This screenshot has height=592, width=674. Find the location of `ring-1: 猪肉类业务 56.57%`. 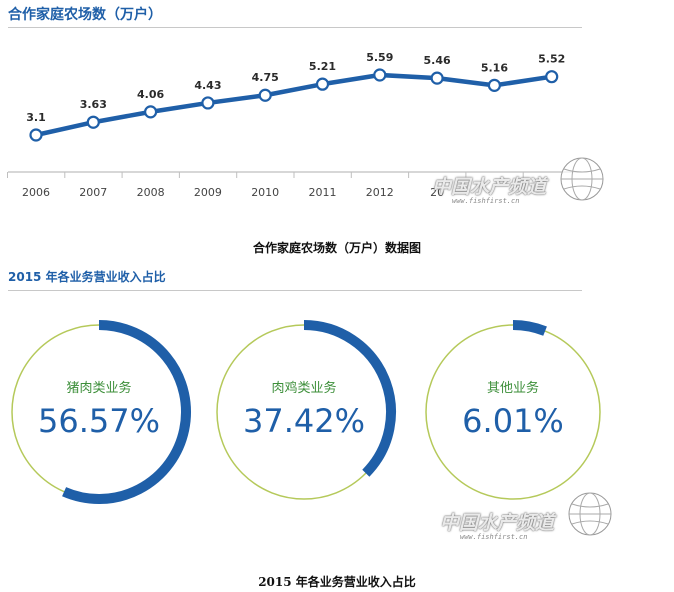

ring-1: 猪肉类业务 56.57% is located at coordinates (101, 412).